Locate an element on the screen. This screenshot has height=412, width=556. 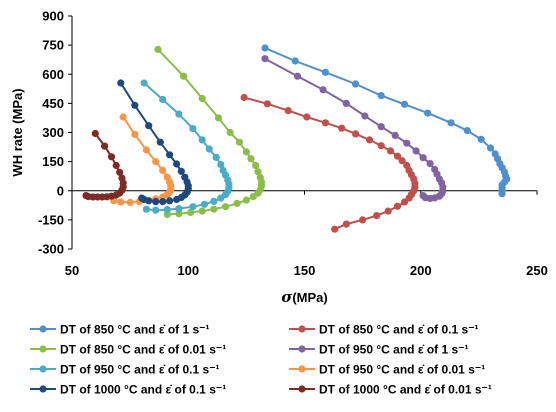
legend-item: DT of 950 °C and ε̇ of 1 s⁻¹ is located at coordinates (379, 350).